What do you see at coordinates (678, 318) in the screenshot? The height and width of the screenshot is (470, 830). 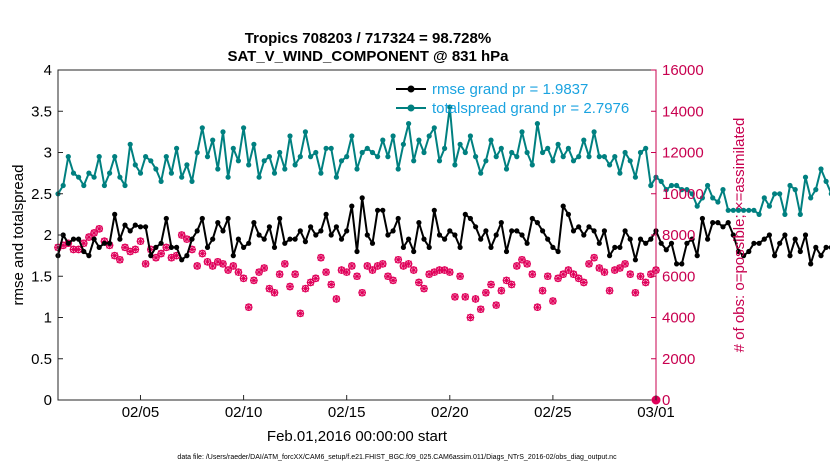 I see `y2-tick-label: 4000` at bounding box center [678, 318].